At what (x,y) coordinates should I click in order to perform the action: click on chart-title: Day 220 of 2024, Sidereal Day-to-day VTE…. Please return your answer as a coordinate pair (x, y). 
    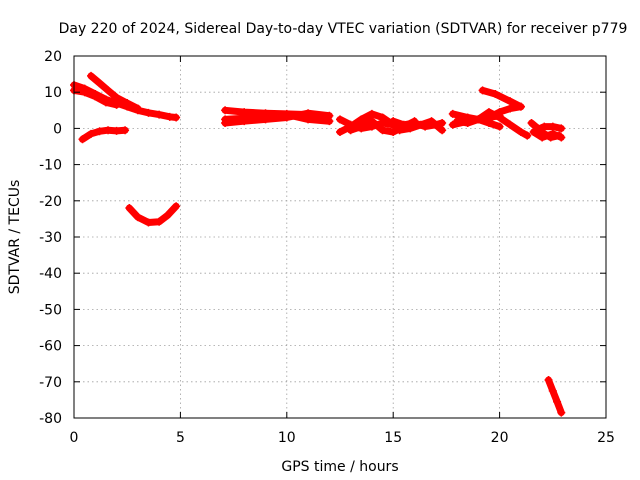
    Looking at the image, I should click on (343, 29).